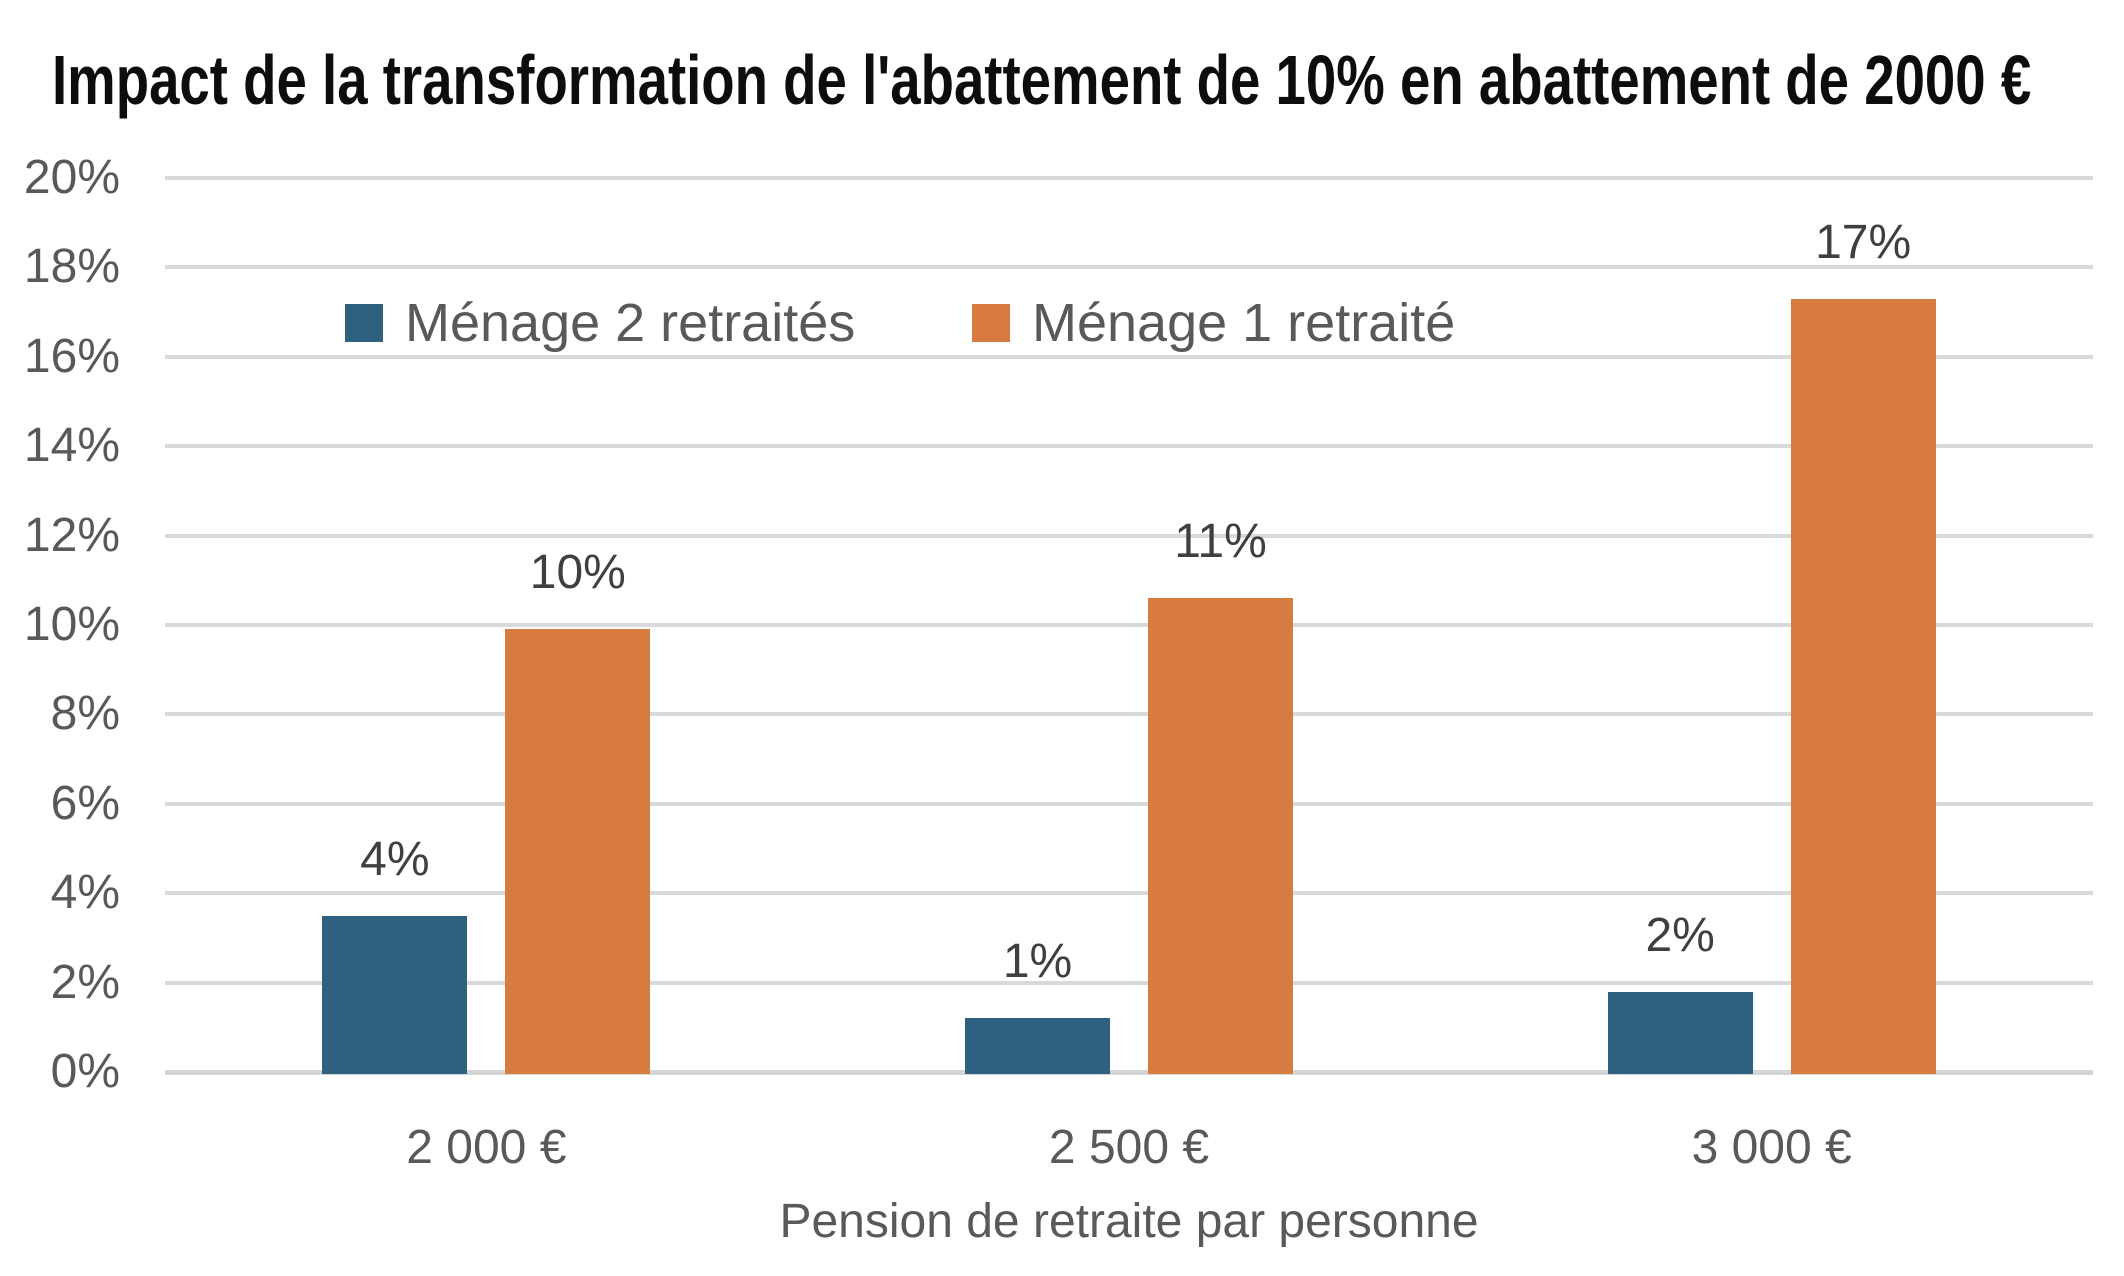 The width and height of the screenshot is (2124, 1276). What do you see at coordinates (486, 1147) in the screenshot?
I see `x-category-label: 2 000 €` at bounding box center [486, 1147].